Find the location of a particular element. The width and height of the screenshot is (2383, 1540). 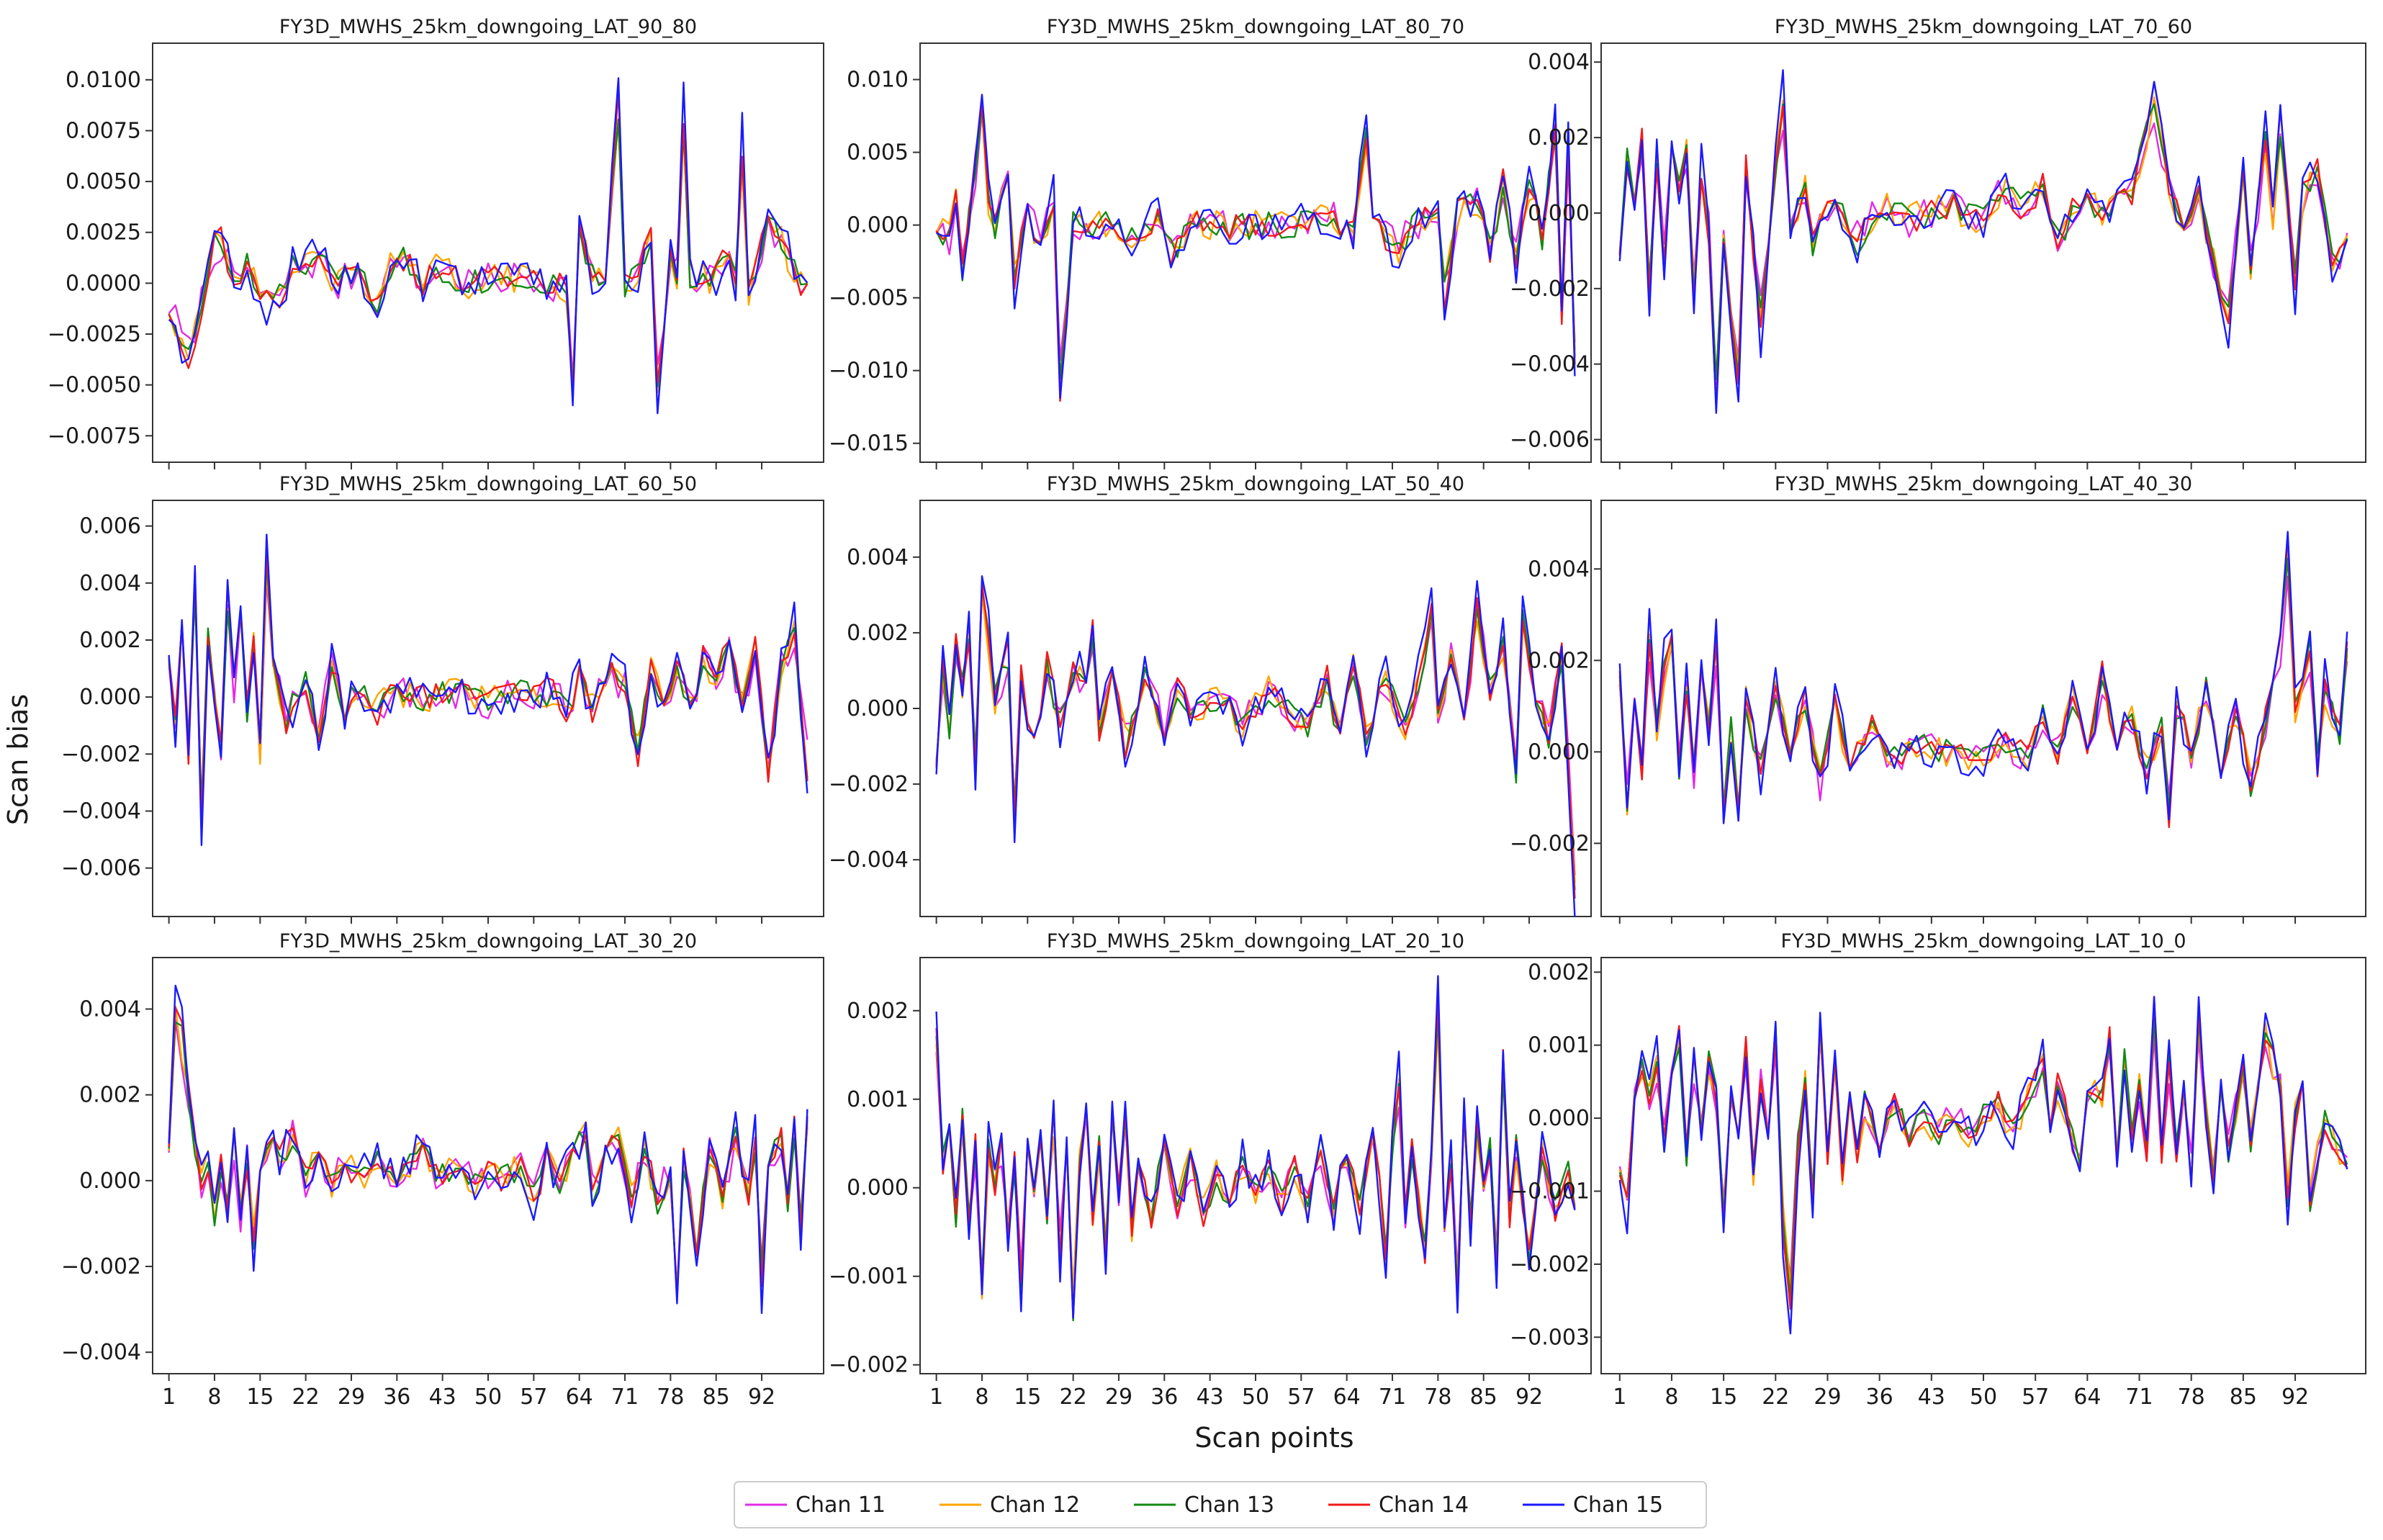

y-tick-label: 0.0000 is located at coordinates (103, 283).